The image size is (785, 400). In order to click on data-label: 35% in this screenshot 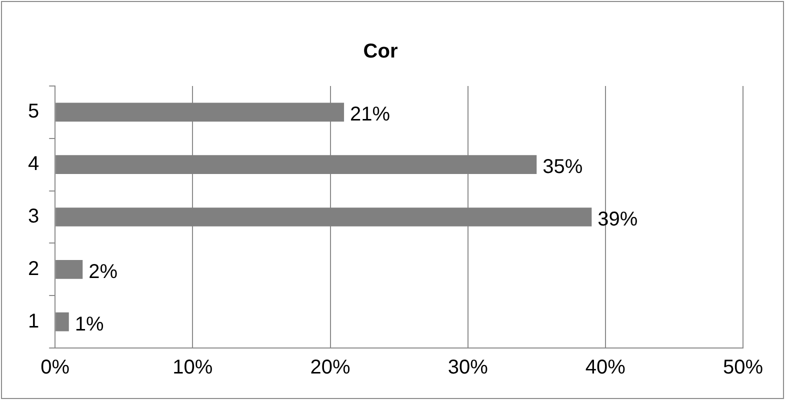, I will do `click(562, 167)`.